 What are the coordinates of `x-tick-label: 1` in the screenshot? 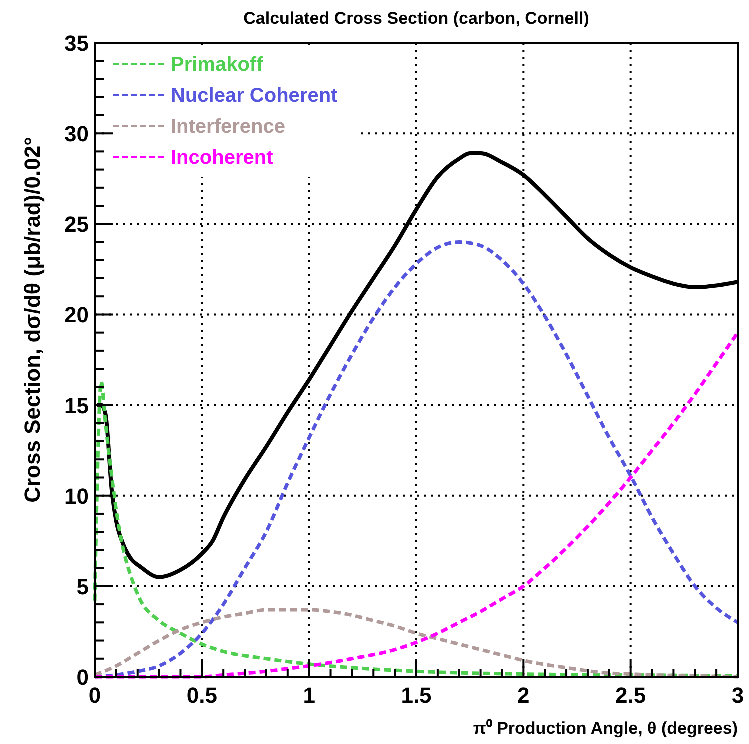 It's located at (309, 695).